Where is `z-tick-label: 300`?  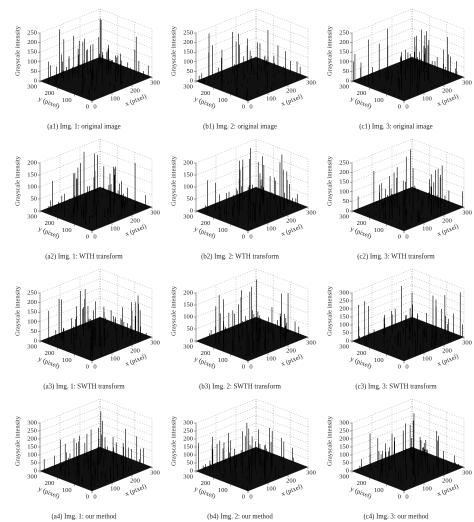
z-tick-label: 300 is located at coordinates (188, 422).